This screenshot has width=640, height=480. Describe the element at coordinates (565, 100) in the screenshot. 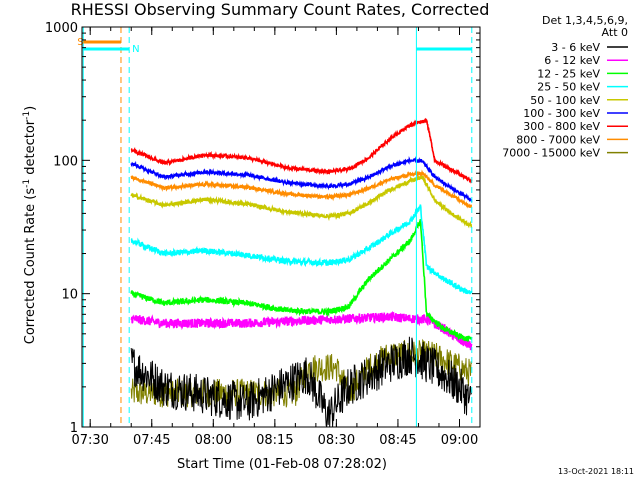

I see `legend-label: 50 - 100 keV` at that location.